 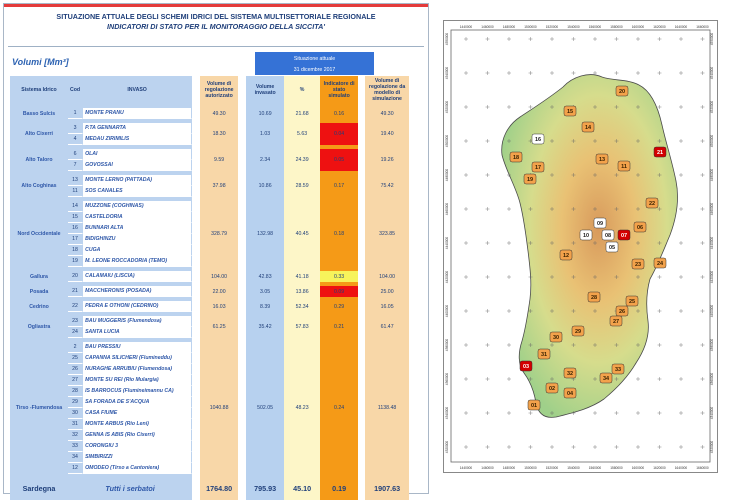 I want to click on marker-code: 08, so click(x=608, y=236).